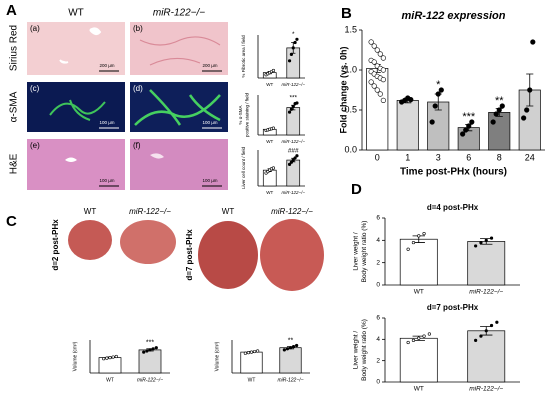  I want to click on y-tick-label: 0.0, so click(350, 149).